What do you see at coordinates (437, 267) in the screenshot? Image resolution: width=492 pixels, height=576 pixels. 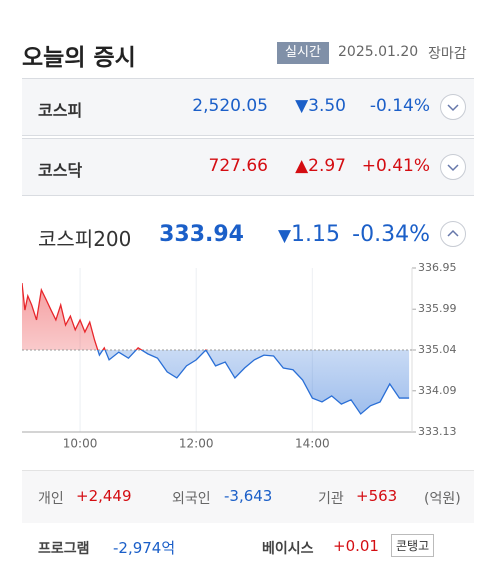 I see `y-tick-label: 336.95` at bounding box center [437, 267].